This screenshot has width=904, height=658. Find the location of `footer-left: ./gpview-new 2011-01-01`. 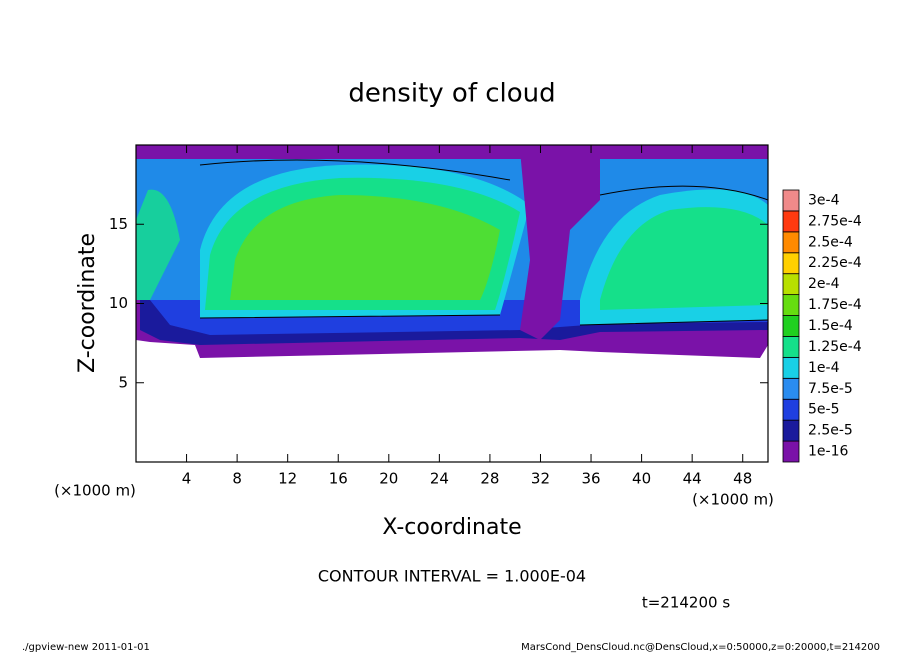

footer-left: ./gpview-new 2011-01-01 is located at coordinates (86, 647).